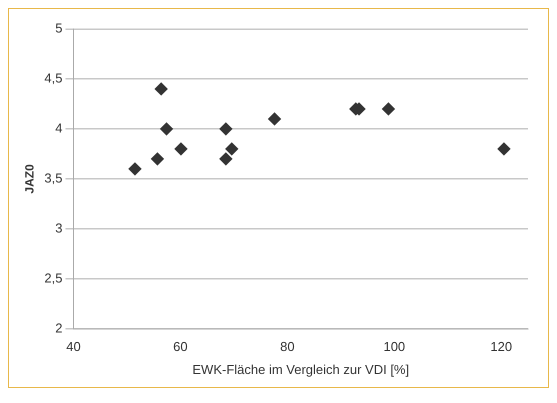 This screenshot has height=403, width=557. I want to click on x-tick-label: 40, so click(73, 346).